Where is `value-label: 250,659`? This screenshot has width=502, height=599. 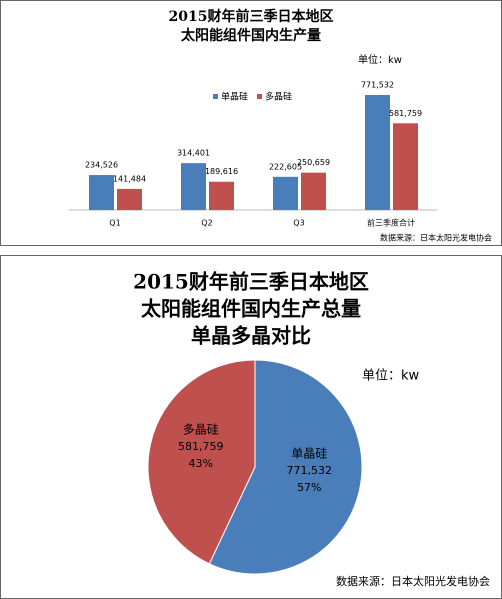 value-label: 250,659 is located at coordinates (313, 162).